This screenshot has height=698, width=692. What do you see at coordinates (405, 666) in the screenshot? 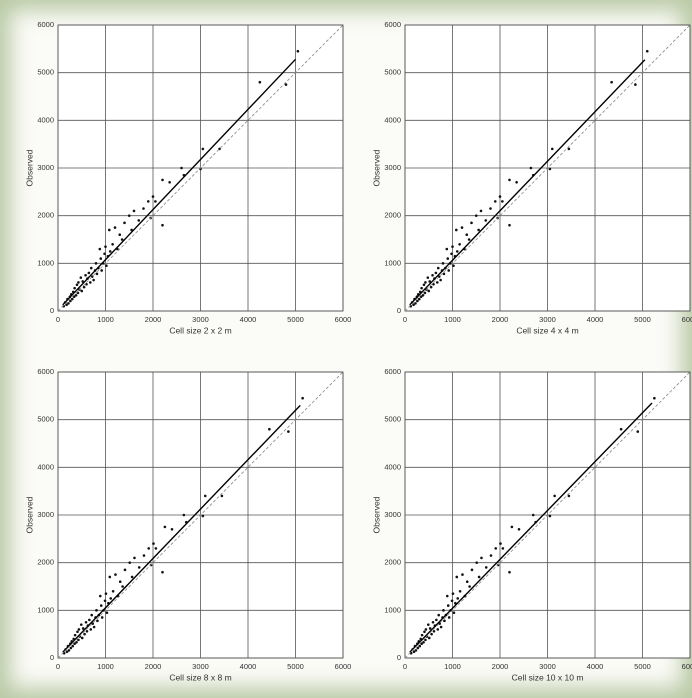
I see `x-tick-label: 0` at bounding box center [405, 666].